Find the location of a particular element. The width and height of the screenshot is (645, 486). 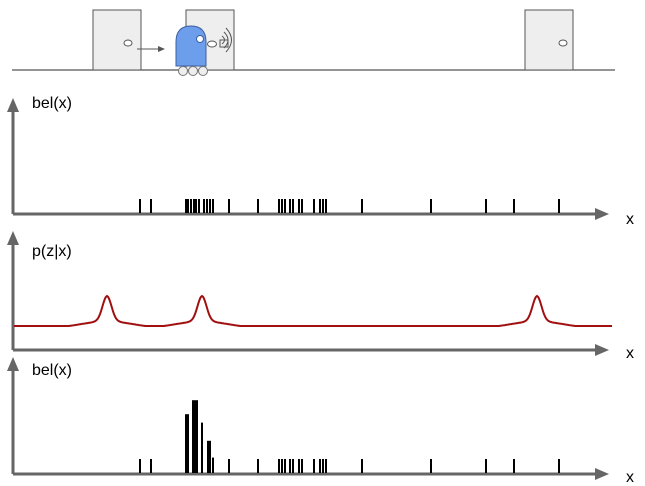

robot-icon is located at coordinates (203, 50).